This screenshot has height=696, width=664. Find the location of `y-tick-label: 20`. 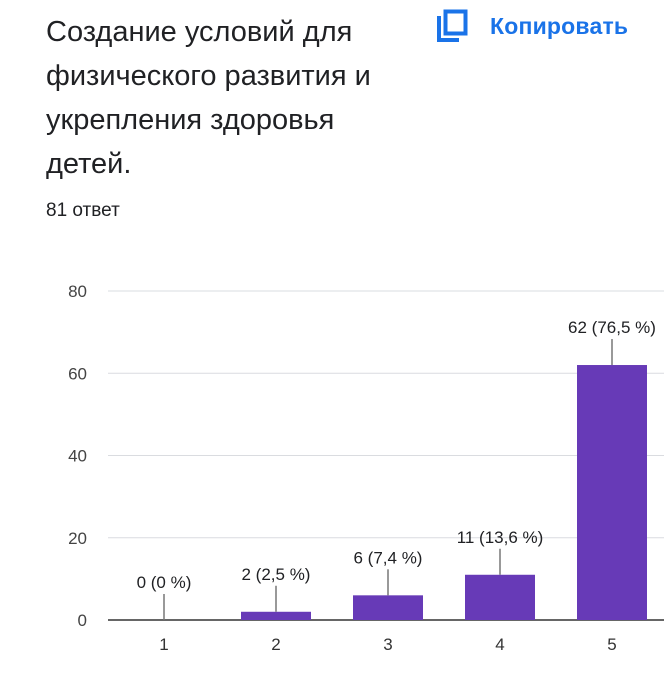

y-tick-label: 20 is located at coordinates (77, 538).